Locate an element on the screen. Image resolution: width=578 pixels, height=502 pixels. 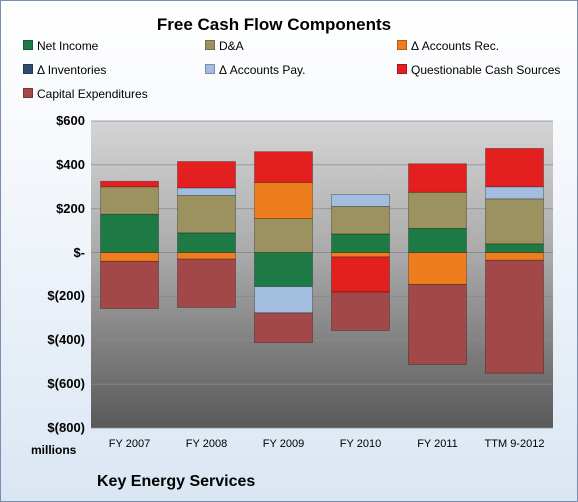
legend-item: Δ Accounts Rec. is located at coordinates (448, 46).